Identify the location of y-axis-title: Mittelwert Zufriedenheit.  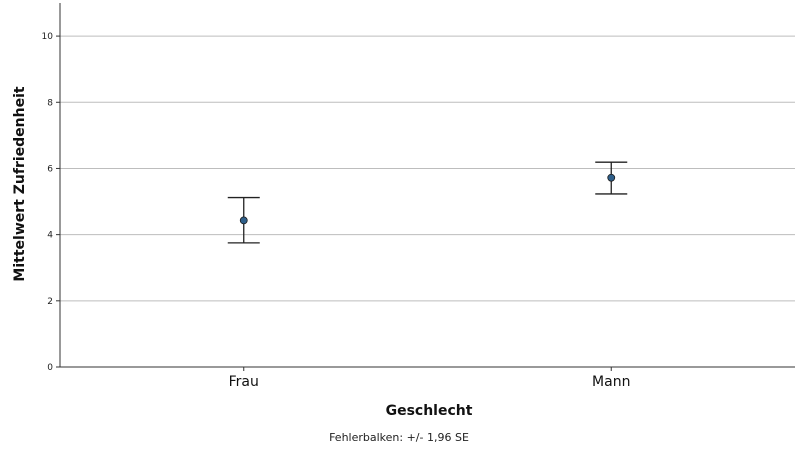
(20, 183).